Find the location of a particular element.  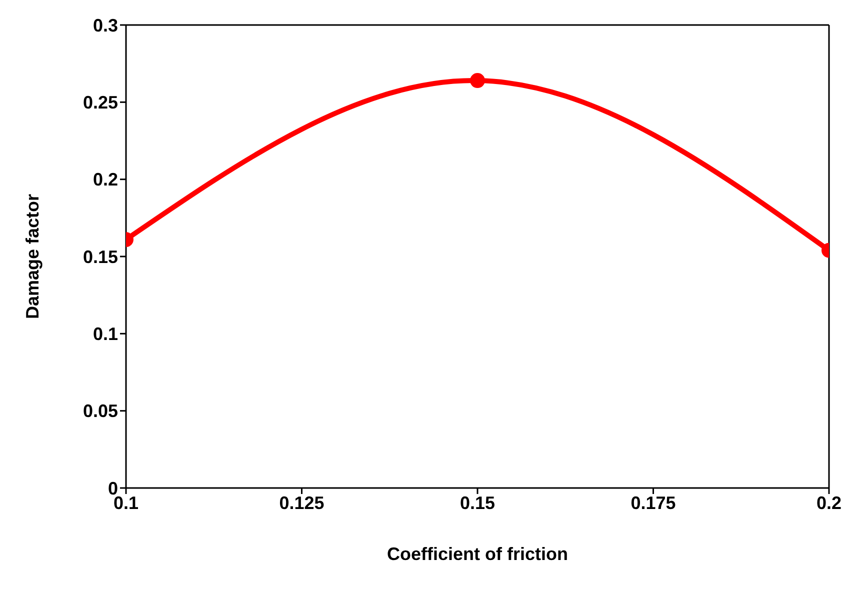

y-tick-label: 0.3 is located at coordinates (105, 25).